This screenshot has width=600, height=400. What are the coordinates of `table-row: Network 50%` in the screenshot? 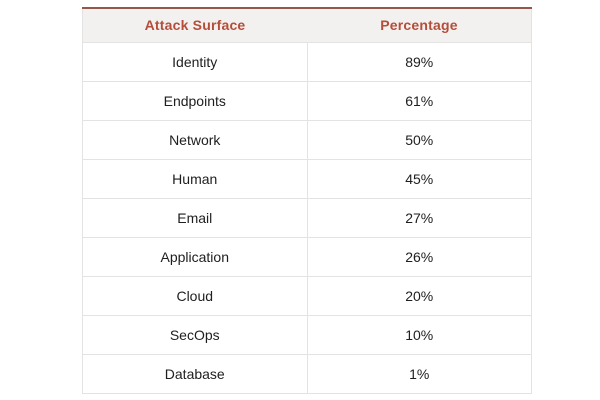 It's located at (307, 139).